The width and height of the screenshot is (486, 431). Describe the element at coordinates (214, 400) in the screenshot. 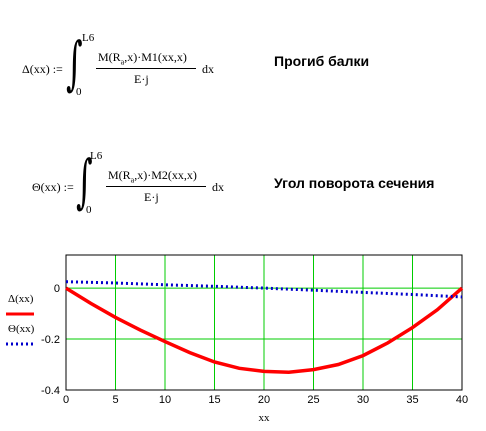

I see `x-tick-label: 15` at that location.